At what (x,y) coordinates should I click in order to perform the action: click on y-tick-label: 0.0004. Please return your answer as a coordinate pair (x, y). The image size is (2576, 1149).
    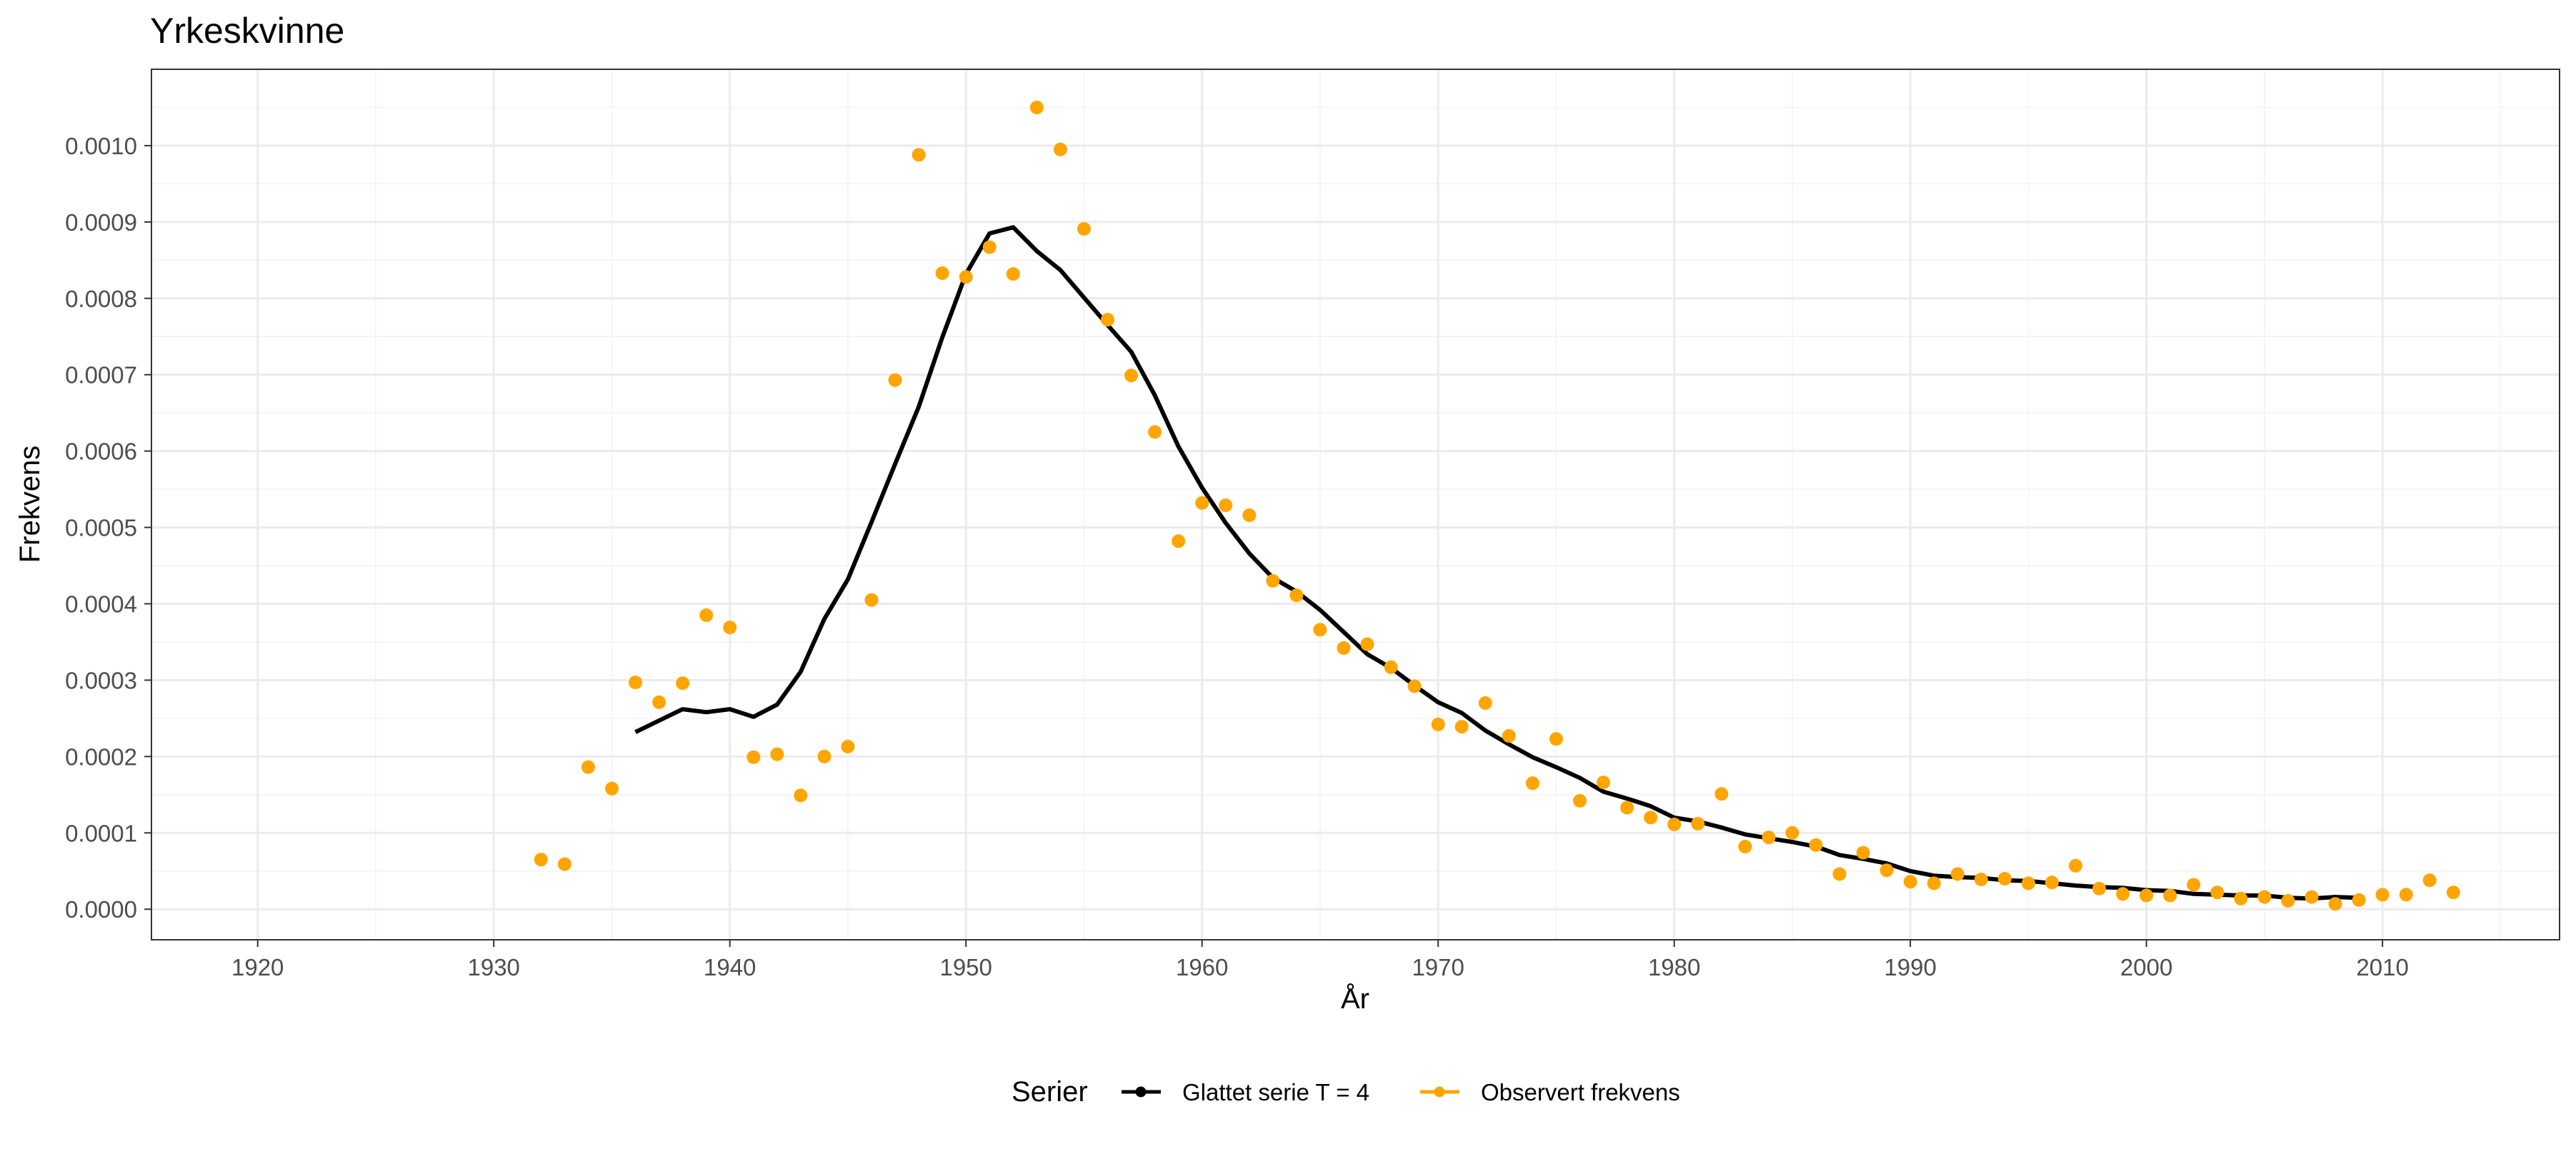
    Looking at the image, I should click on (101, 604).